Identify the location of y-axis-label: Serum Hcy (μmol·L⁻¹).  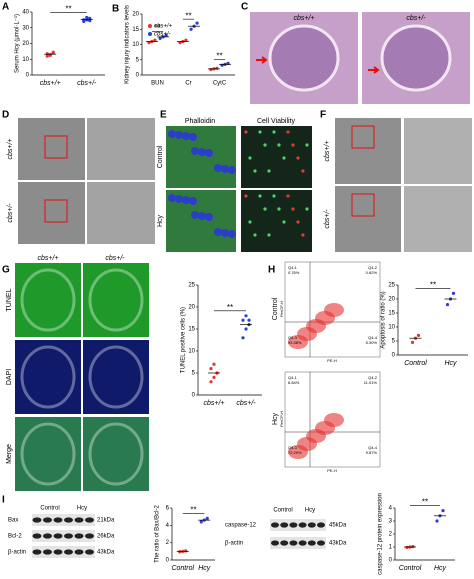
(18, 43).